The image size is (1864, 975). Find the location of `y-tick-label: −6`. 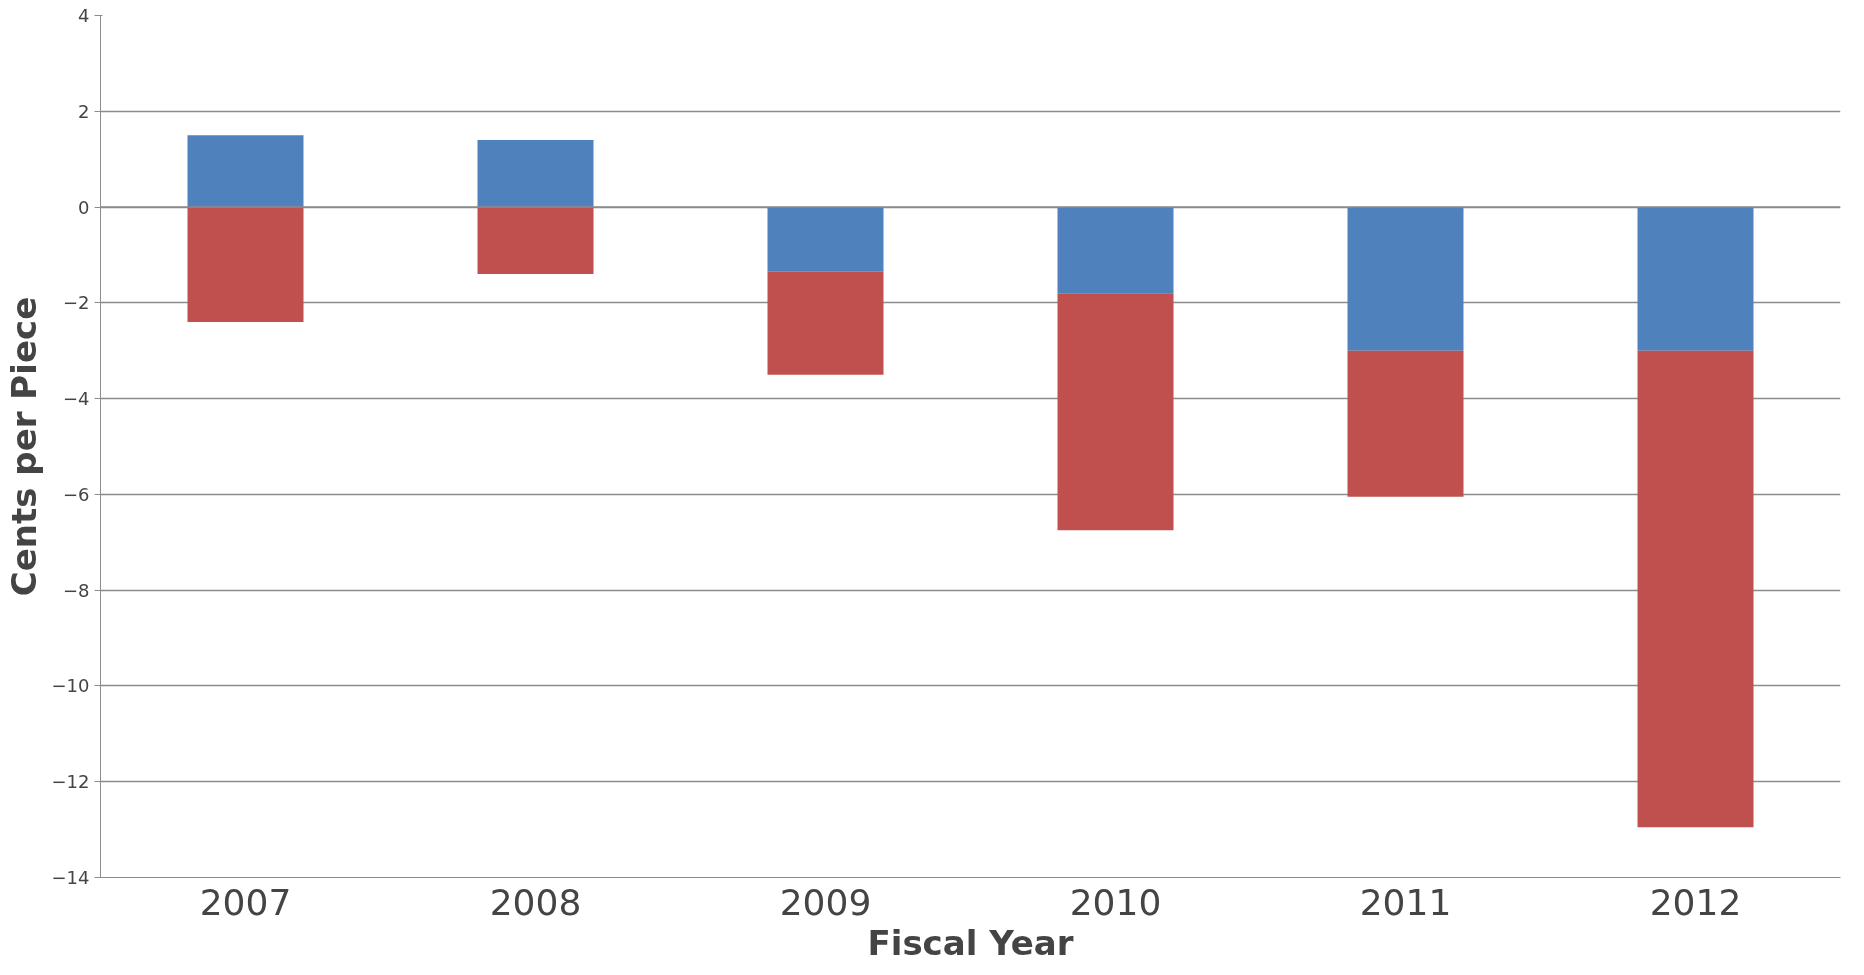

y-tick-label: −6 is located at coordinates (76, 494).